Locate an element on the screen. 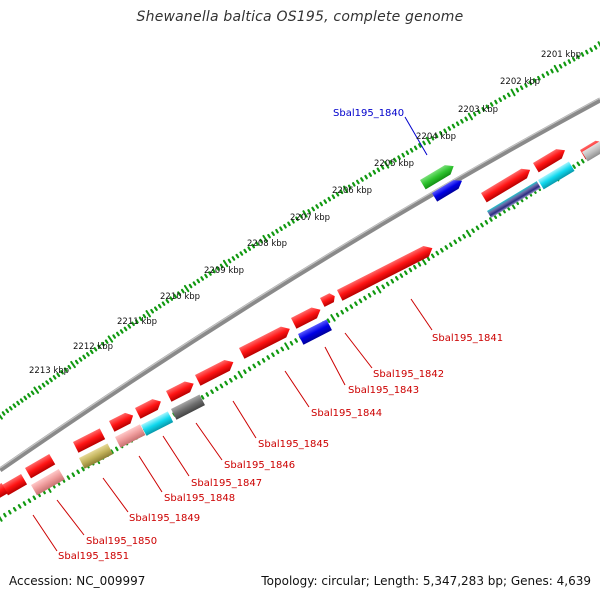 This screenshot has width=600, height=600. accession-label: Accession: NC_009997 is located at coordinates (77, 581).